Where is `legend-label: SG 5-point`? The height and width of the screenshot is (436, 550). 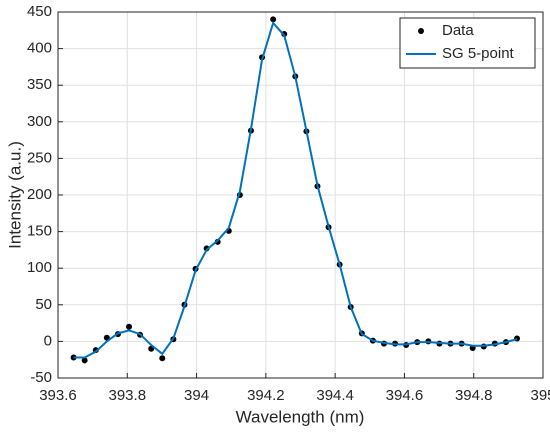 legend-label: SG 5-point is located at coordinates (478, 53).